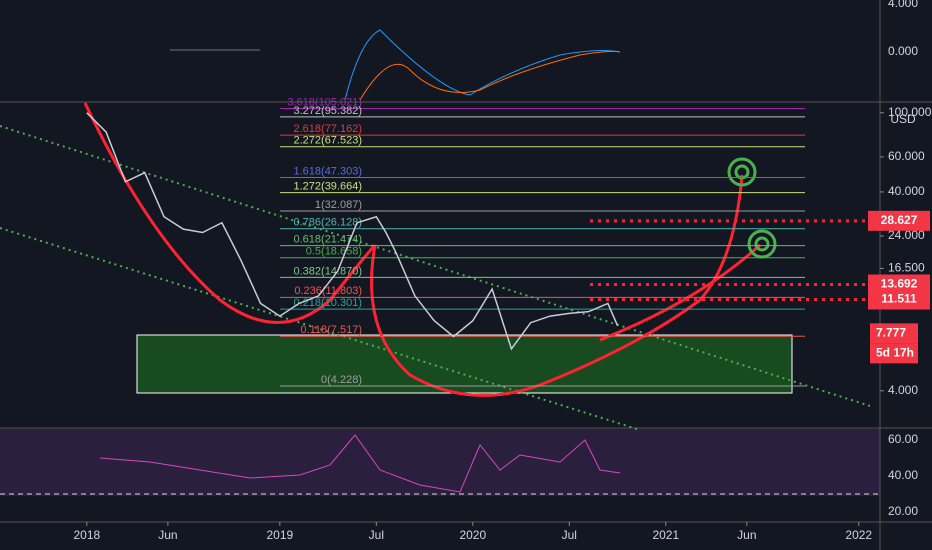 This screenshot has height=550, width=932. I want to click on fib-label: 1.272(39.664), so click(328, 187).